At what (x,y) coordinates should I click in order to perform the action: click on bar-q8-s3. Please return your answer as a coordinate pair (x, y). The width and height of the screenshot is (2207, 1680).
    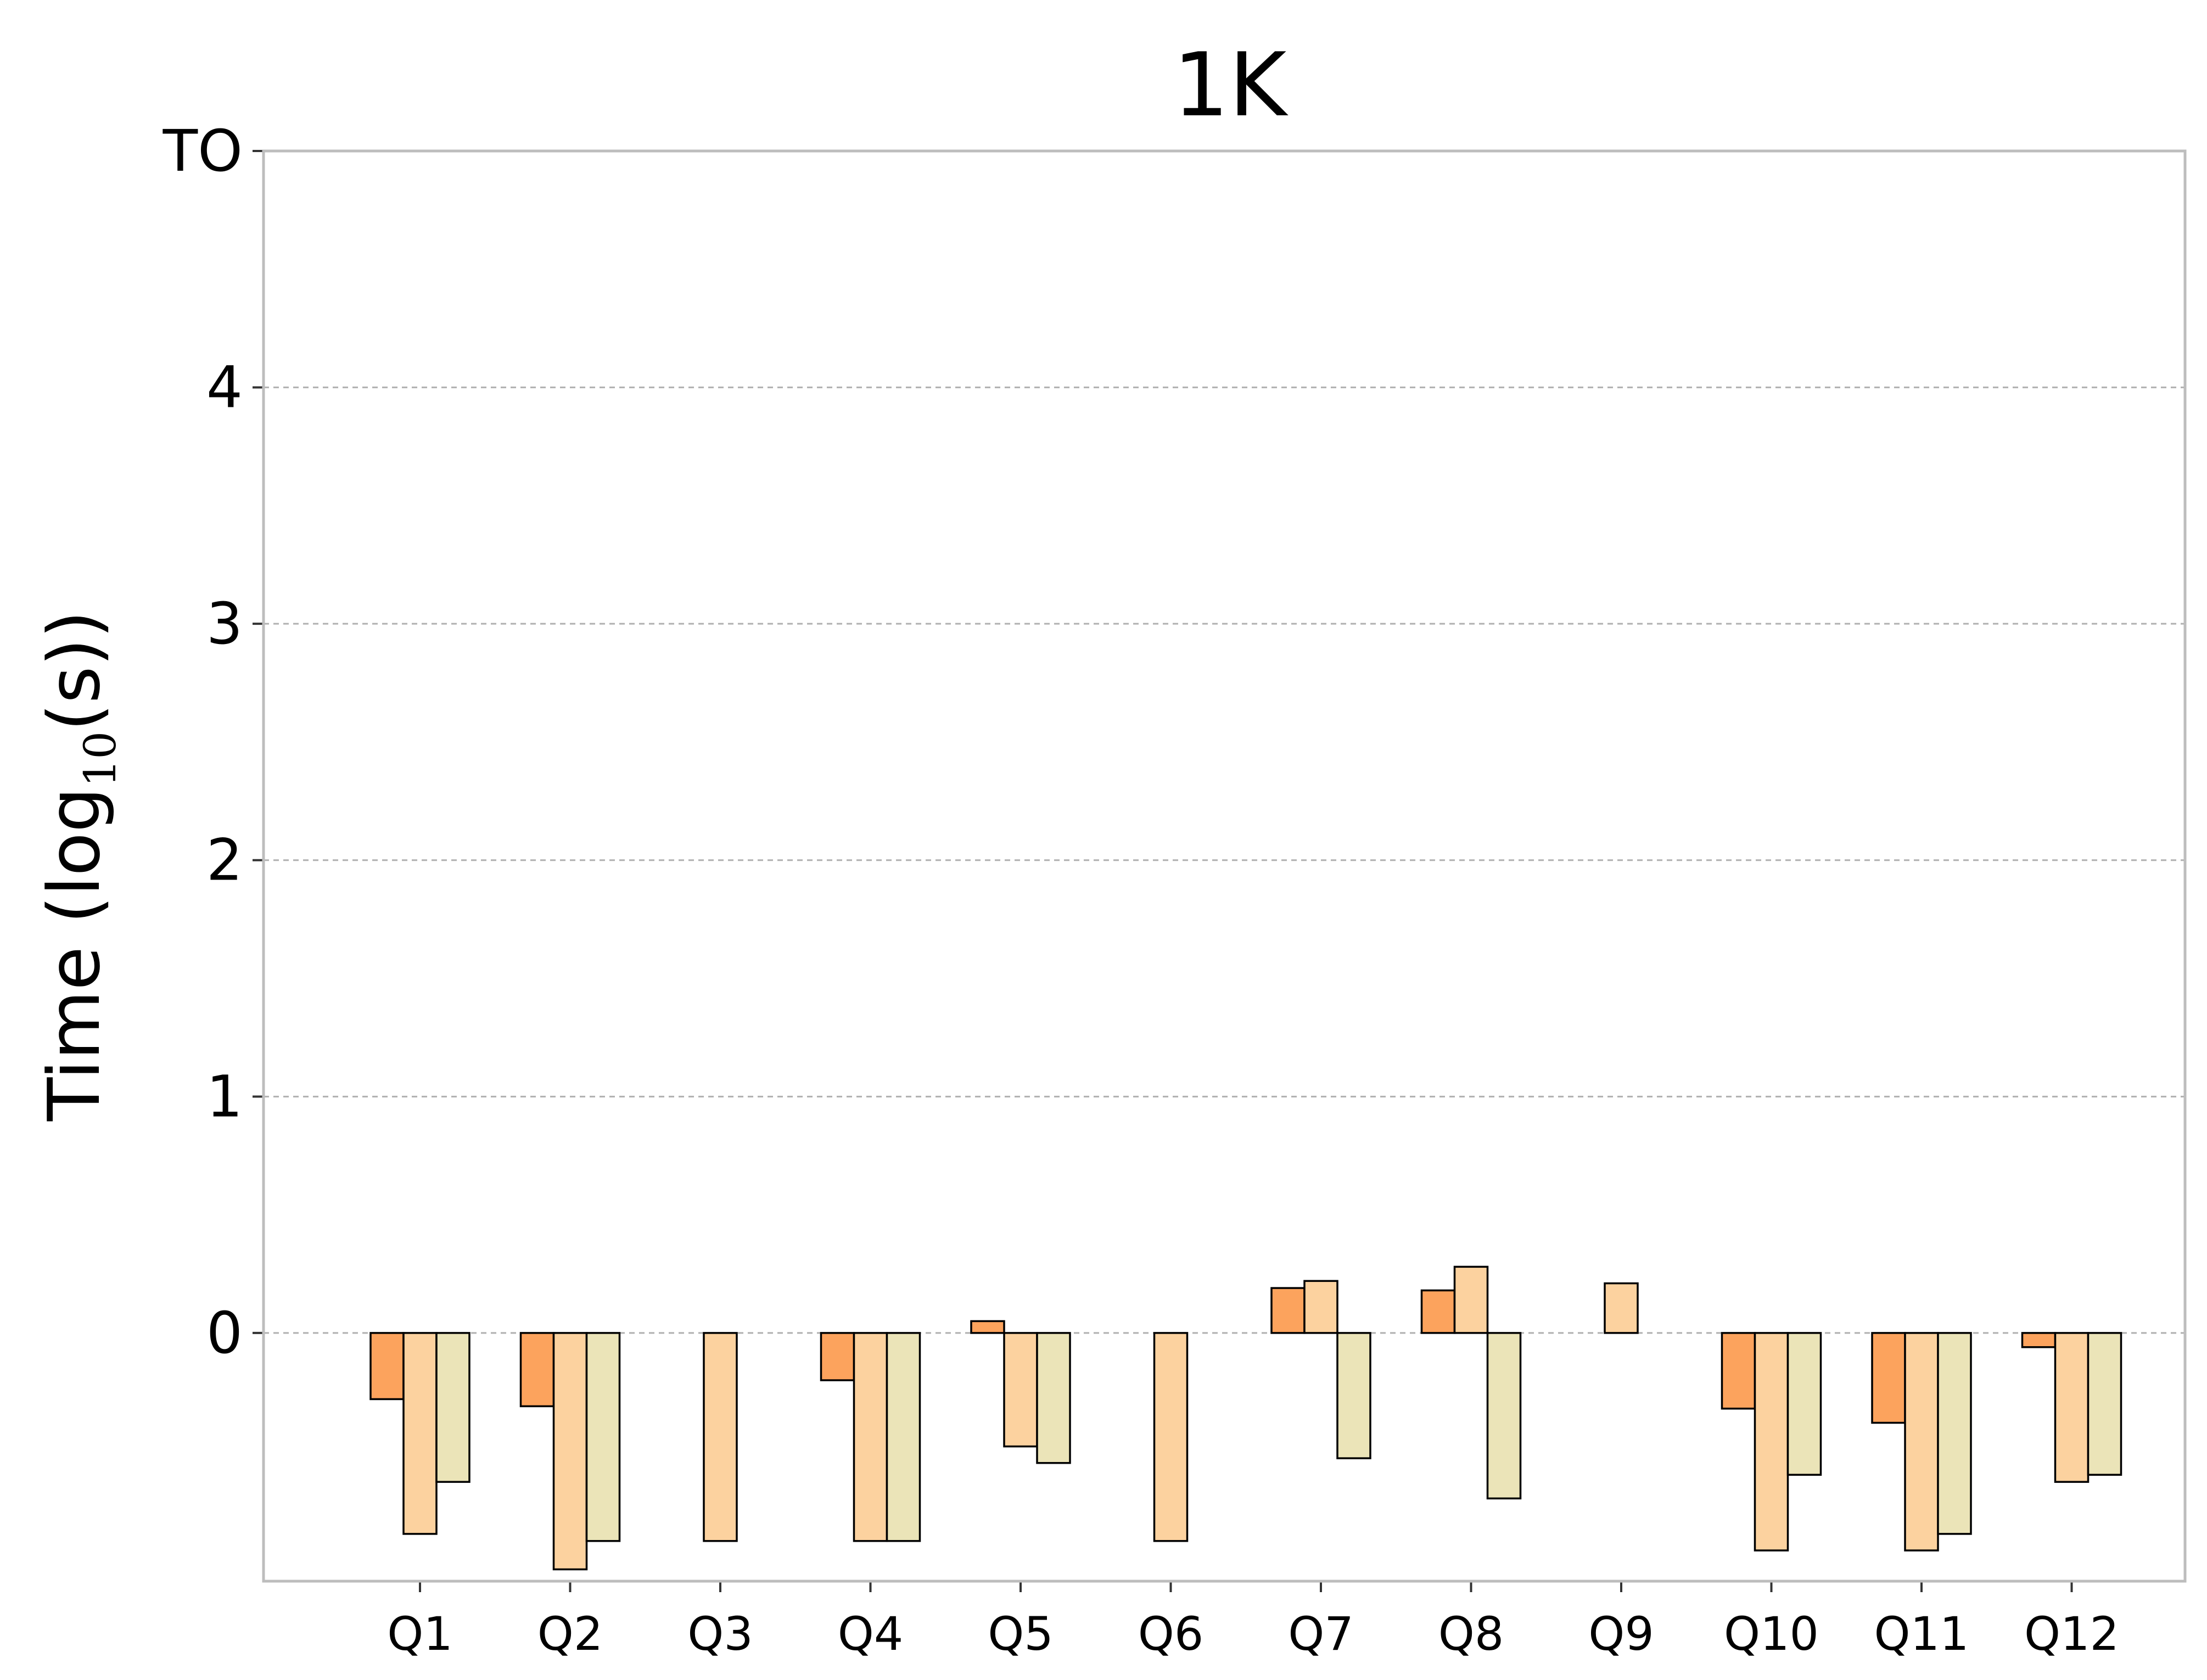
    Looking at the image, I should click on (1504, 1416).